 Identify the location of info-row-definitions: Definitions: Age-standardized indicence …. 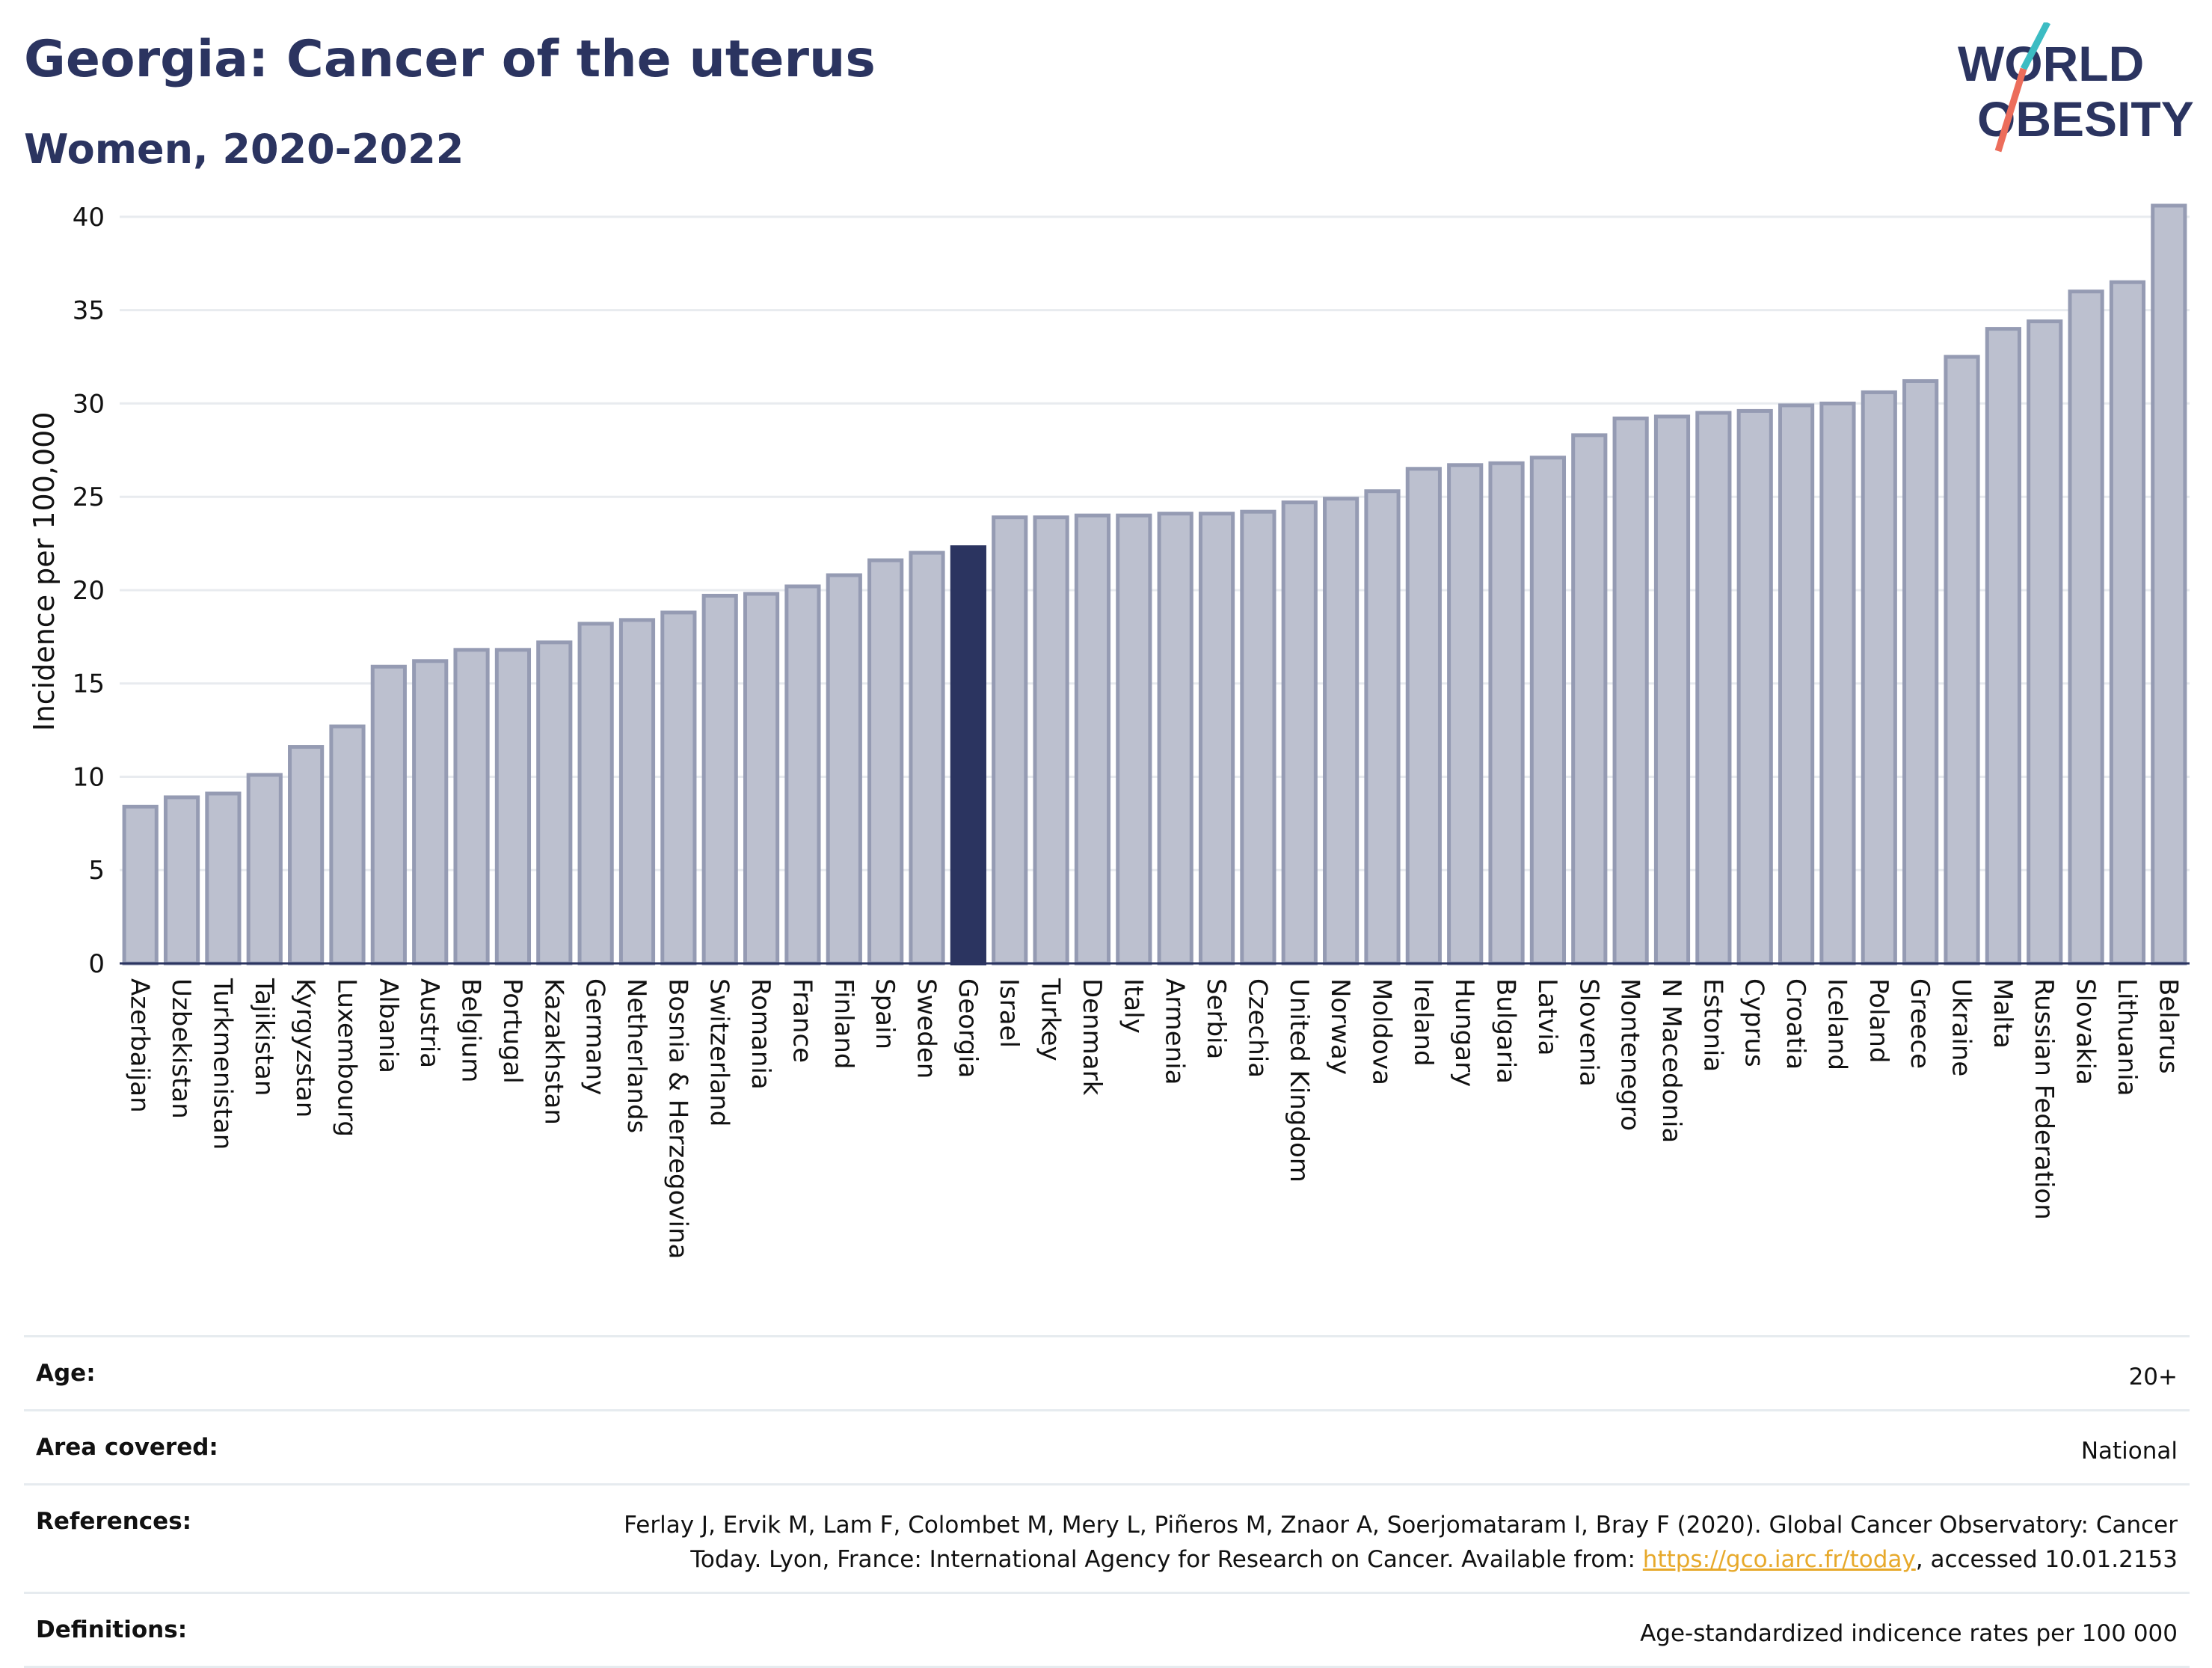
(1107, 1630).